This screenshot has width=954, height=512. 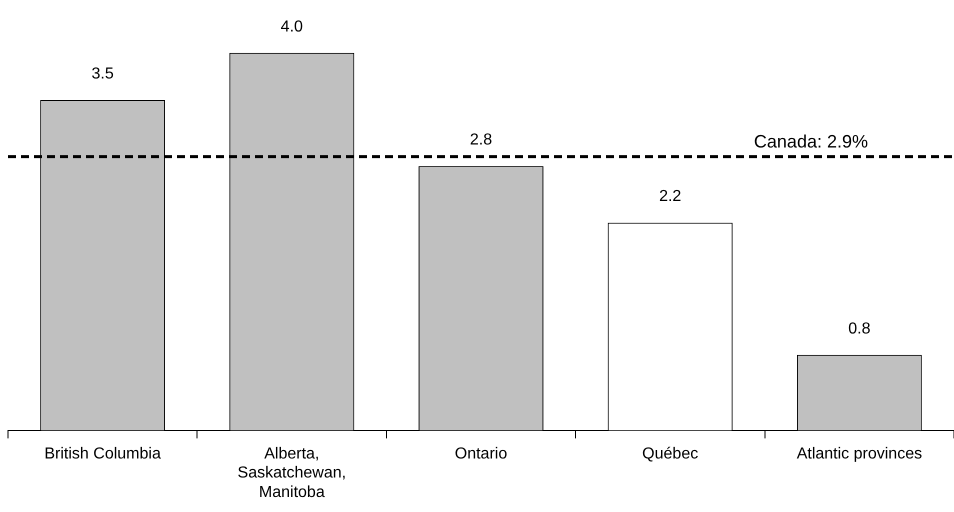 I want to click on data-label: 0.8, so click(x=859, y=329).